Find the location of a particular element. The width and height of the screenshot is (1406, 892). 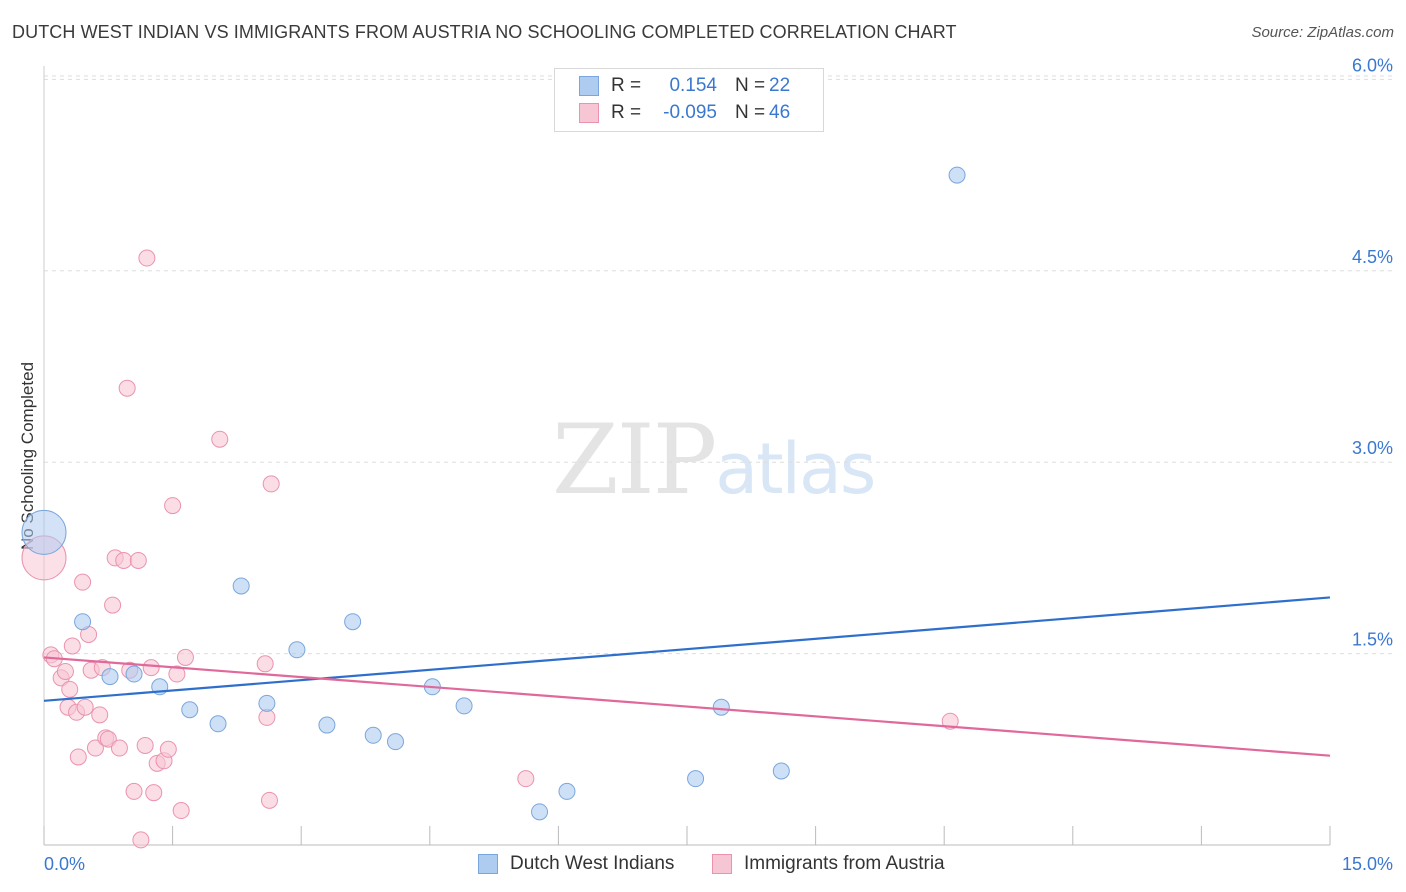

series-swatch-blue is located at coordinates (488, 864).